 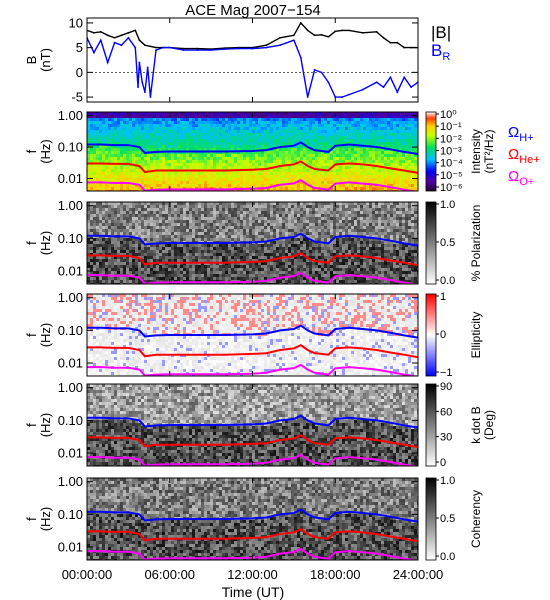 I want to click on spectrogram-polarization, so click(x=252, y=243).